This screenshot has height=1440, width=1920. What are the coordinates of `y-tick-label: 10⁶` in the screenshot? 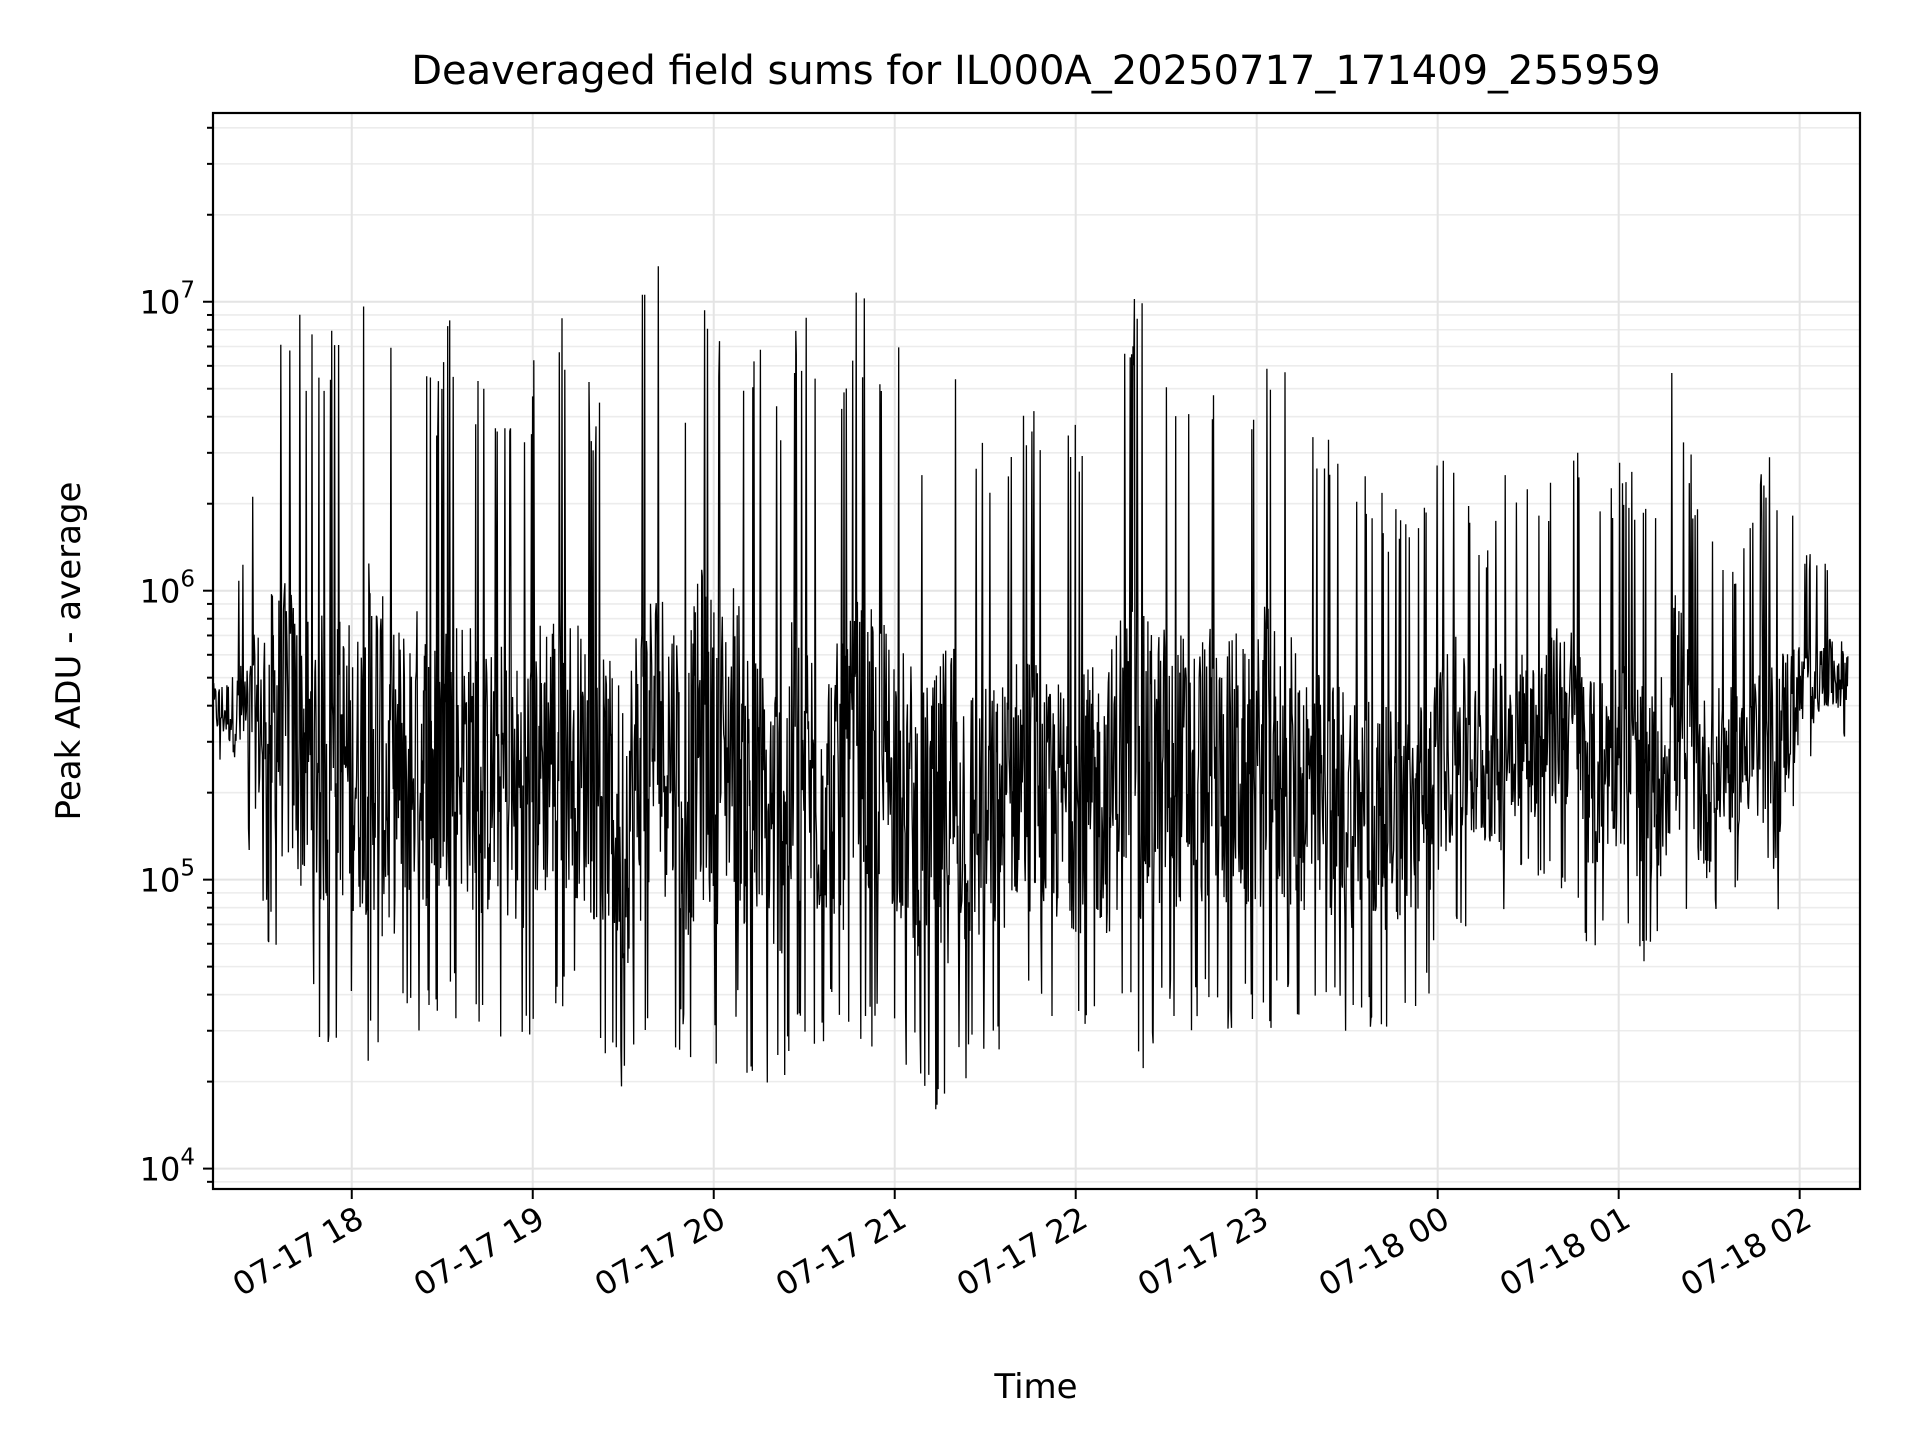 It's located at (167, 589).